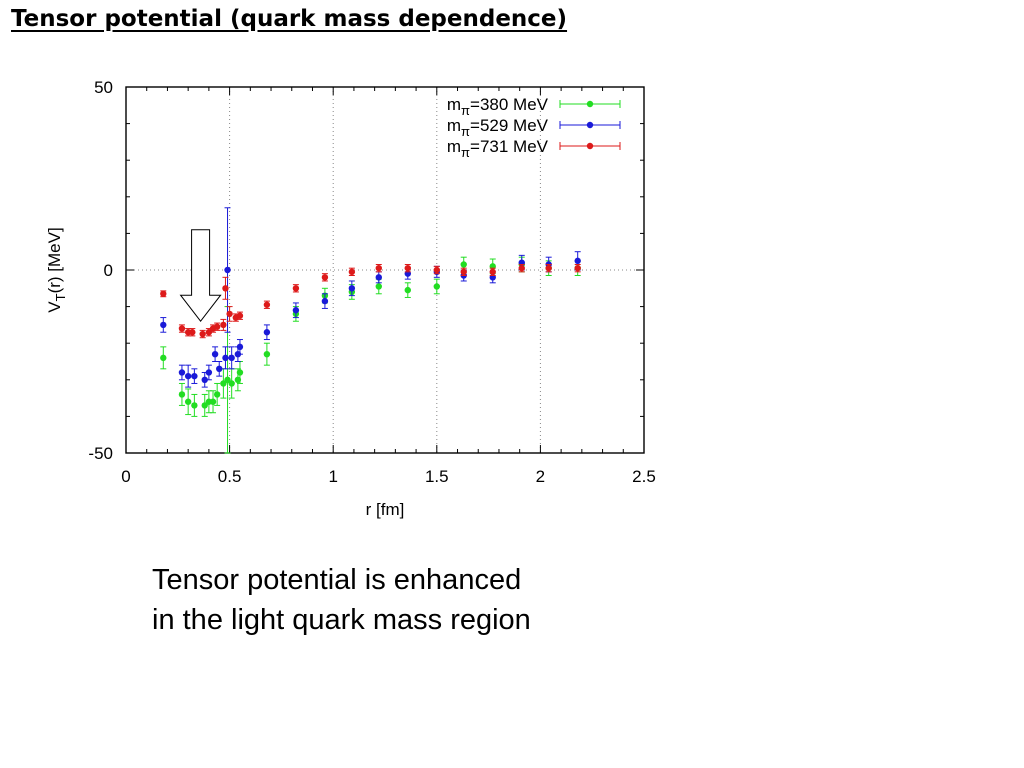  Describe the element at coordinates (337, 580) in the screenshot. I see `caption-line-1: Tensor potential is enhanced` at that location.